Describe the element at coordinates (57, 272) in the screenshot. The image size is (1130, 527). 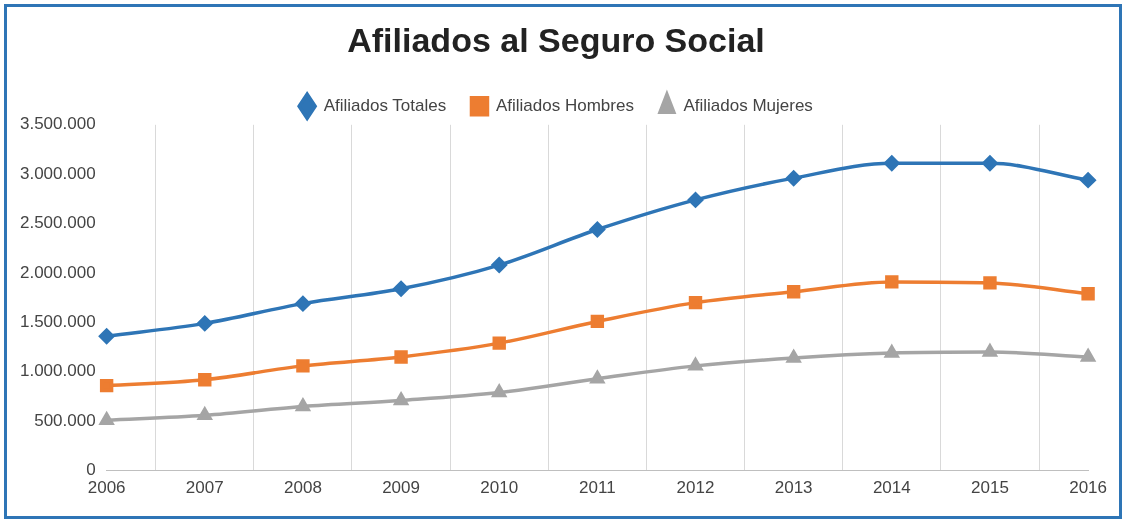
I see `y-tick-label: 2.000.000` at that location.